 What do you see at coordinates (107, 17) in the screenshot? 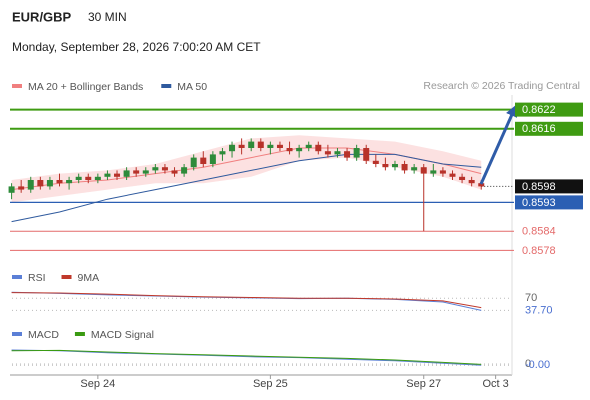
I see `timeframe: 30 MIN` at bounding box center [107, 17].